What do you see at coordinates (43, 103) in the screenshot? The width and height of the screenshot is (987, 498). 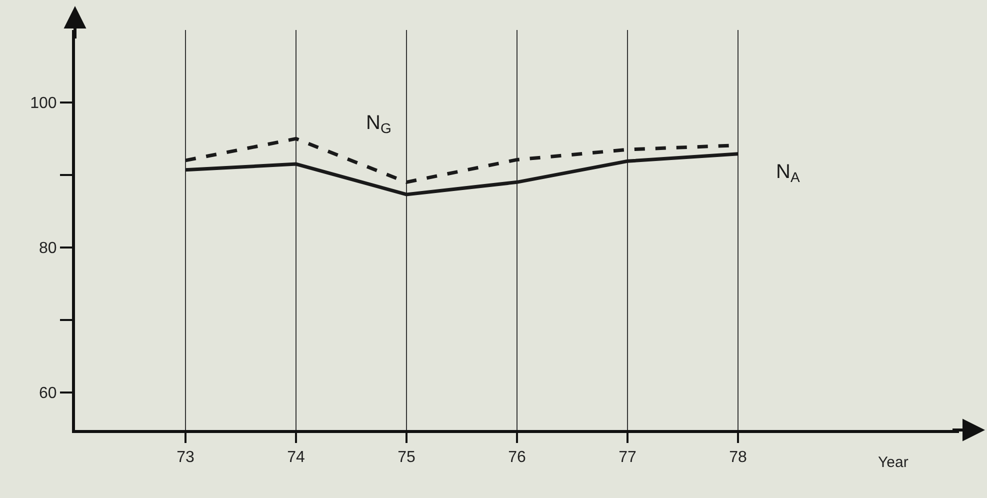 I see `y-tick-label: 100` at bounding box center [43, 103].